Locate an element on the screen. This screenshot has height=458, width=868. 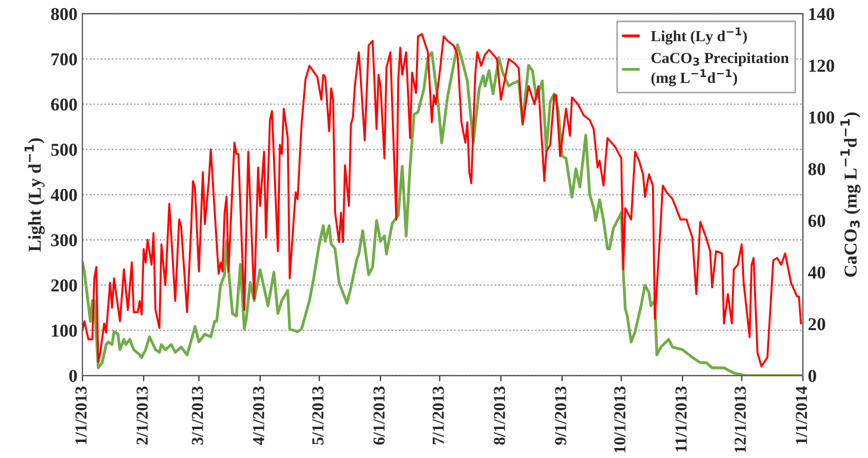
x-tick-label: 9/1/2013 is located at coordinates (560, 415).